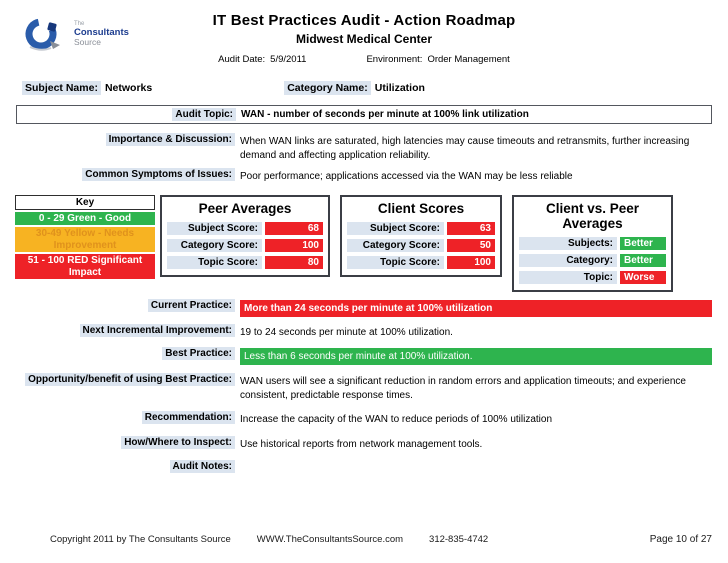 The width and height of the screenshot is (728, 563). I want to click on next-incremental-label: Next Incremental Improvement:, so click(157, 330).